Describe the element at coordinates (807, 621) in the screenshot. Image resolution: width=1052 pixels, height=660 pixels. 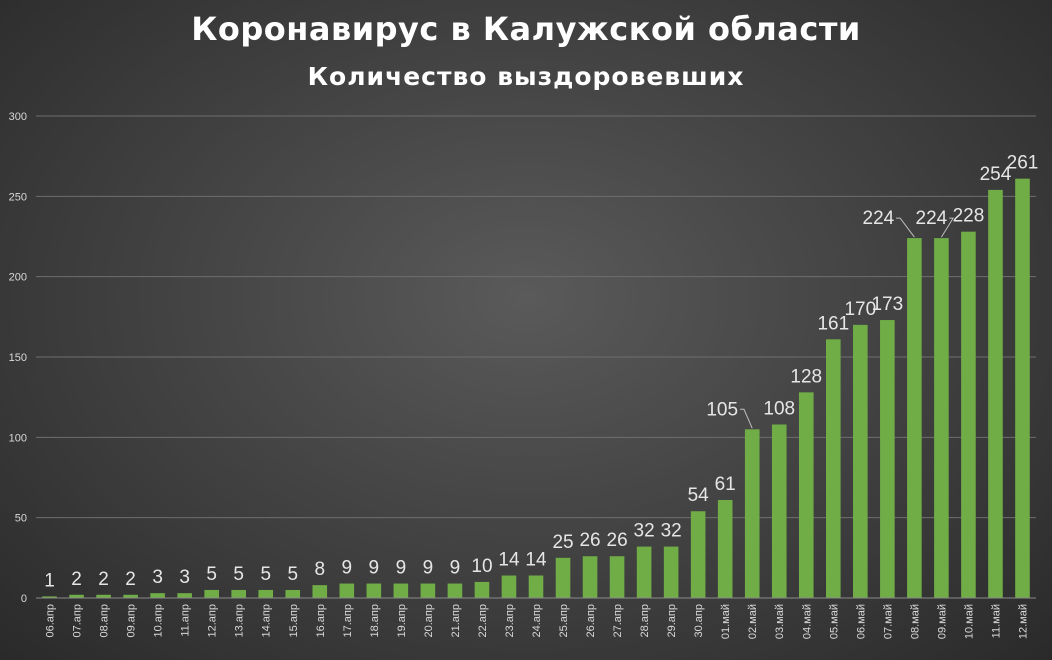
I see `x-tick-label: 04.май` at that location.